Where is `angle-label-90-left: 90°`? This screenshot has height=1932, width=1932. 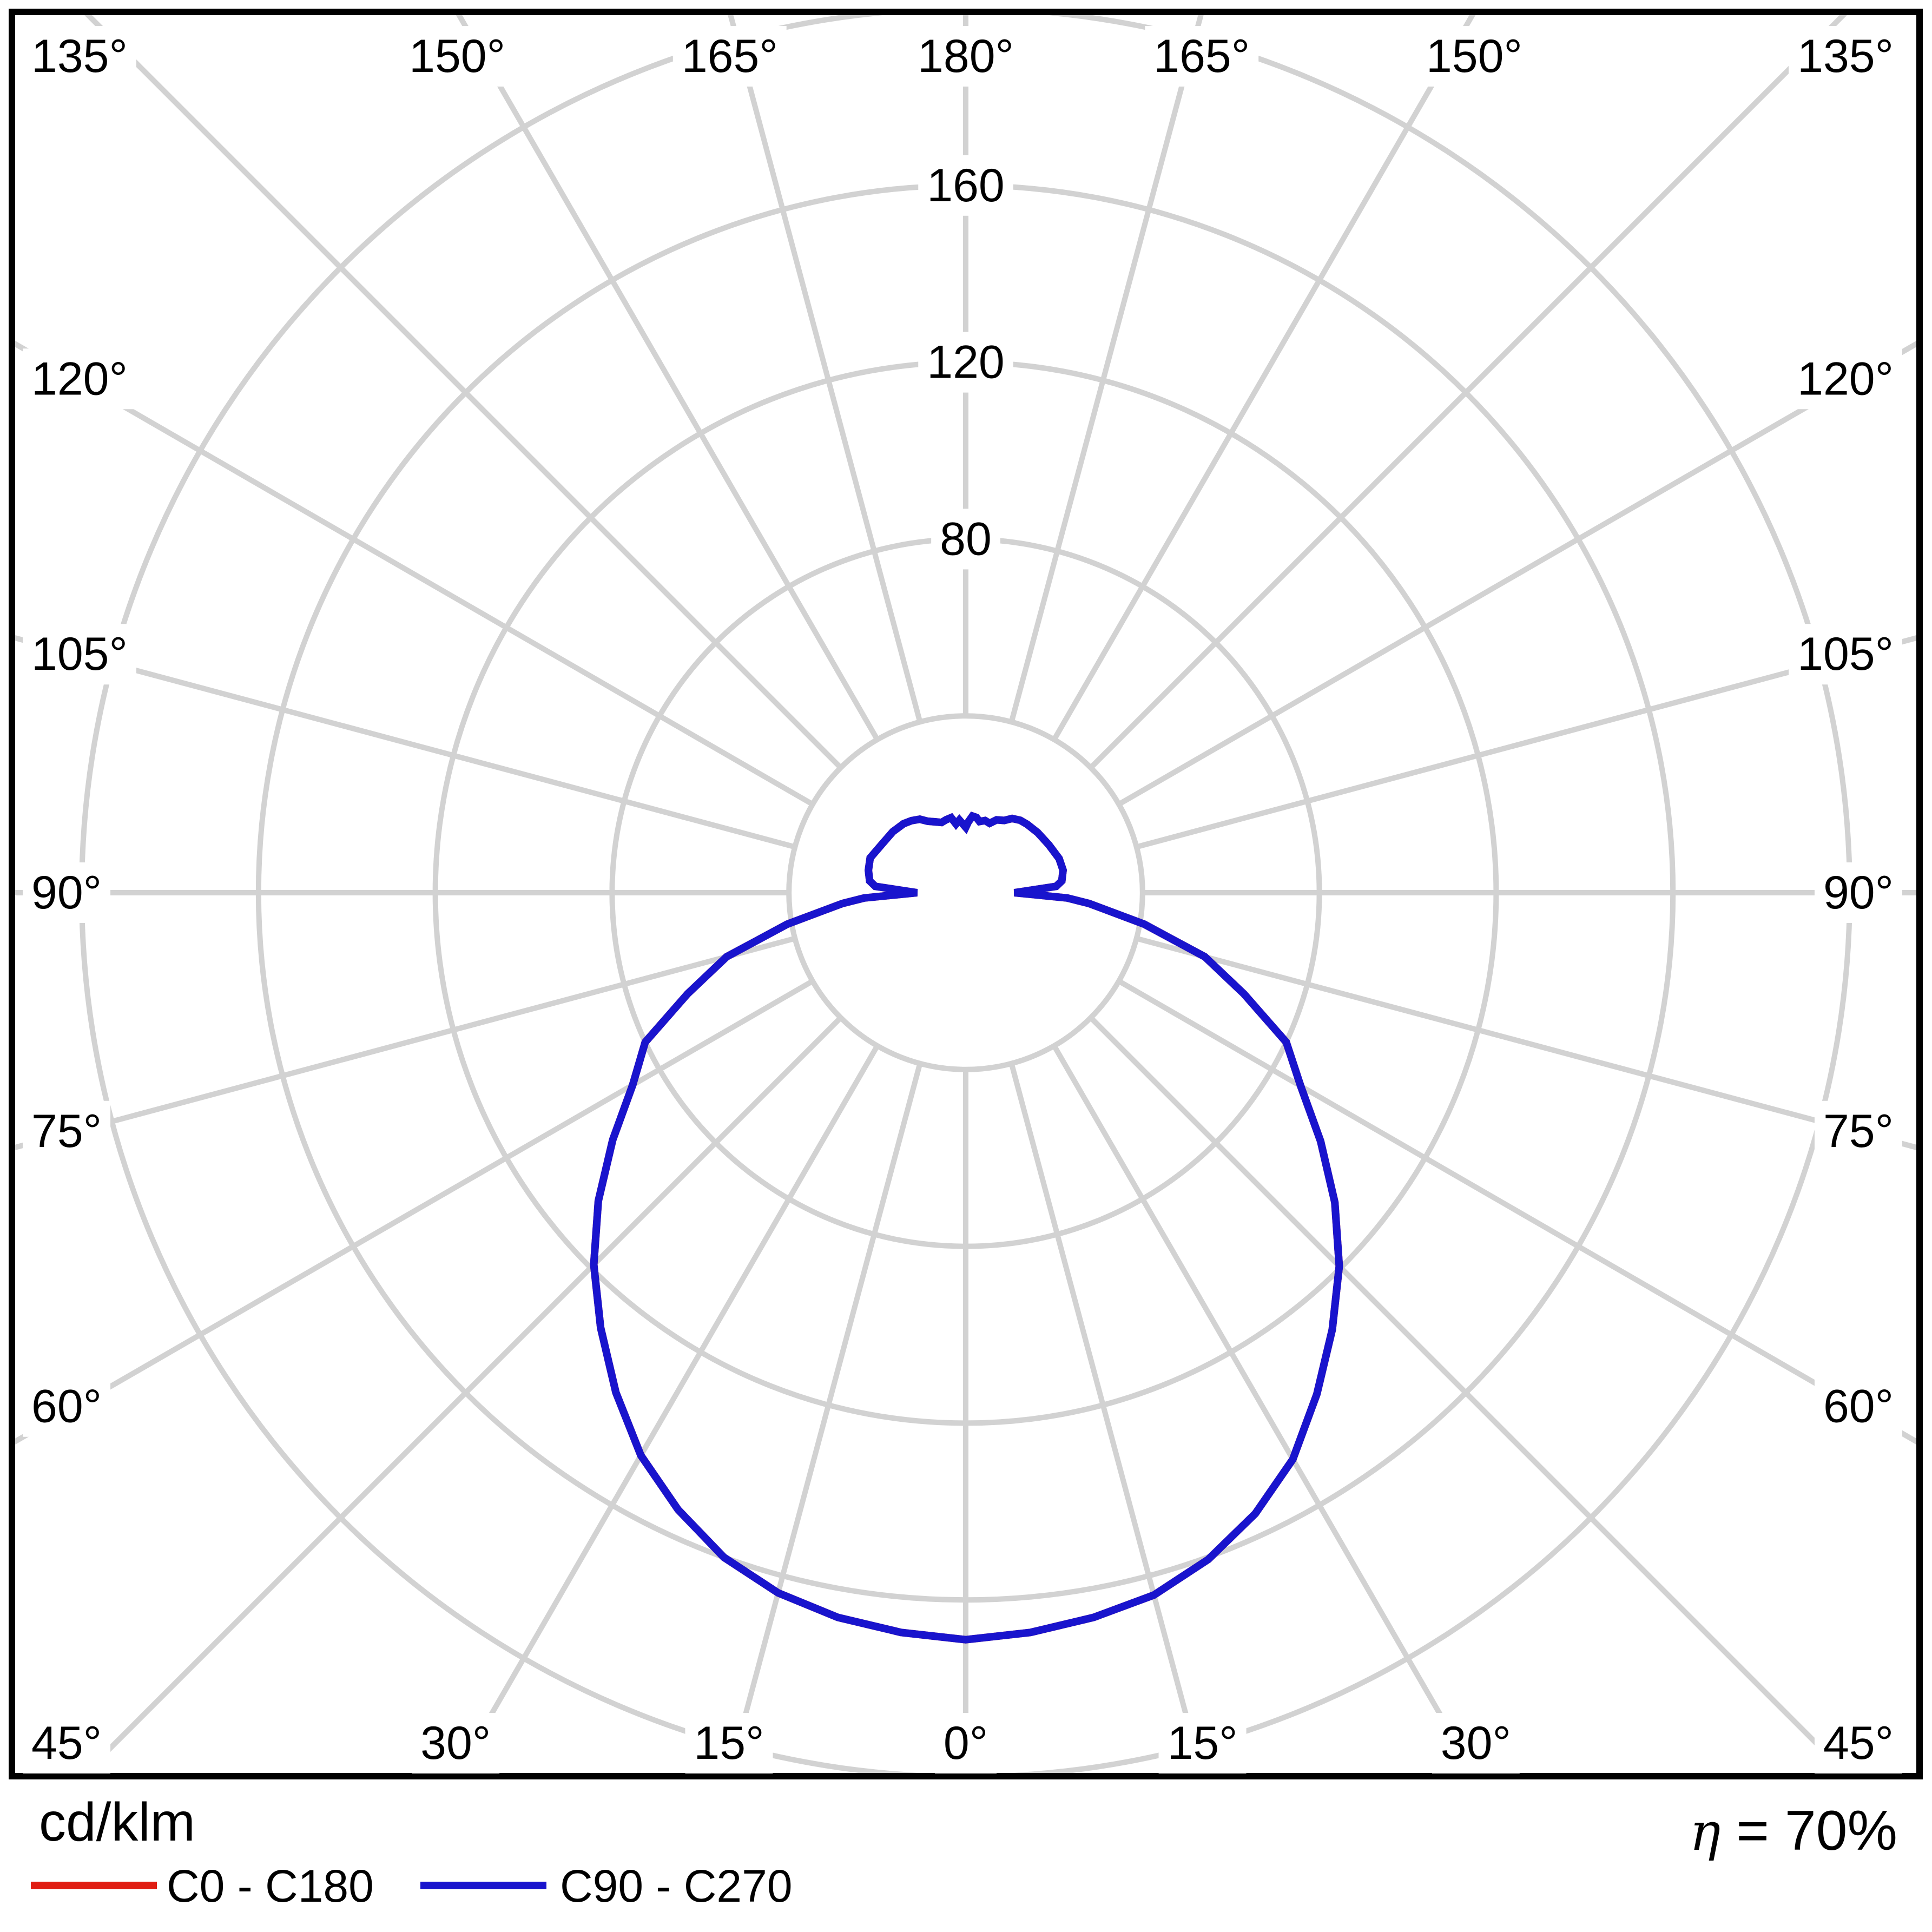 angle-label-90-left: 90° is located at coordinates (66, 893).